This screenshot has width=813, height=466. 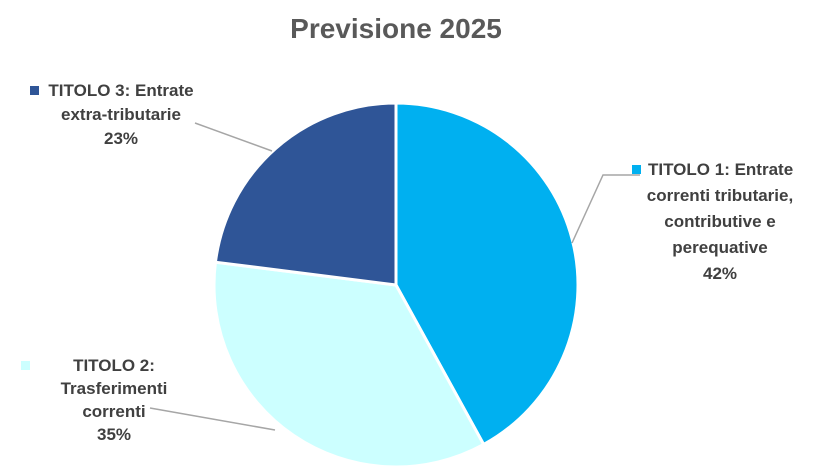 I want to click on data-label-line: TITOLO 2:, so click(x=114, y=365).